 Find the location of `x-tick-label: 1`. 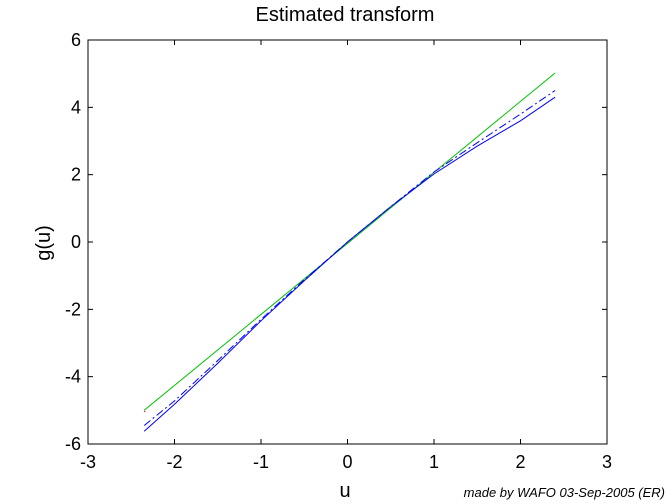

x-tick-label: 1 is located at coordinates (434, 462).